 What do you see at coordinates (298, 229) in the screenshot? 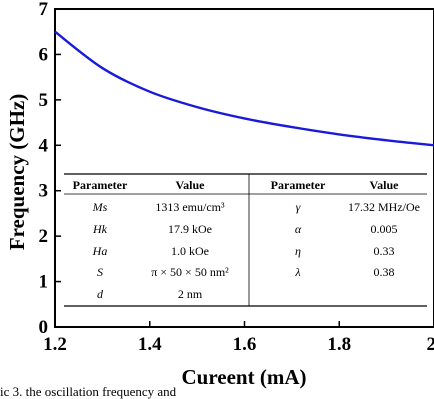
I see `table-cell: α` at bounding box center [298, 229].